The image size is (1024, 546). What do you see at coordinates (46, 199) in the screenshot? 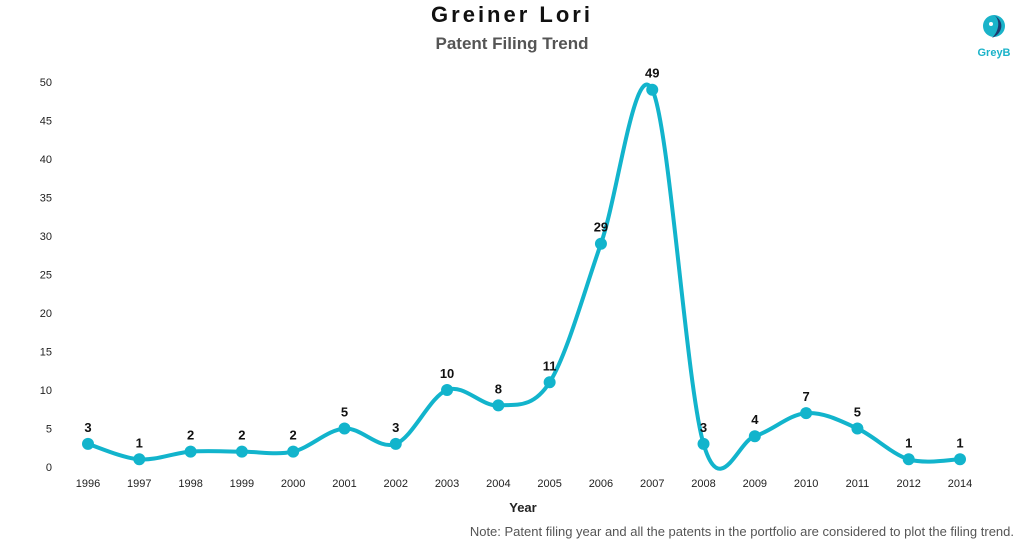
I see `y-tick-label: 35` at bounding box center [46, 199].